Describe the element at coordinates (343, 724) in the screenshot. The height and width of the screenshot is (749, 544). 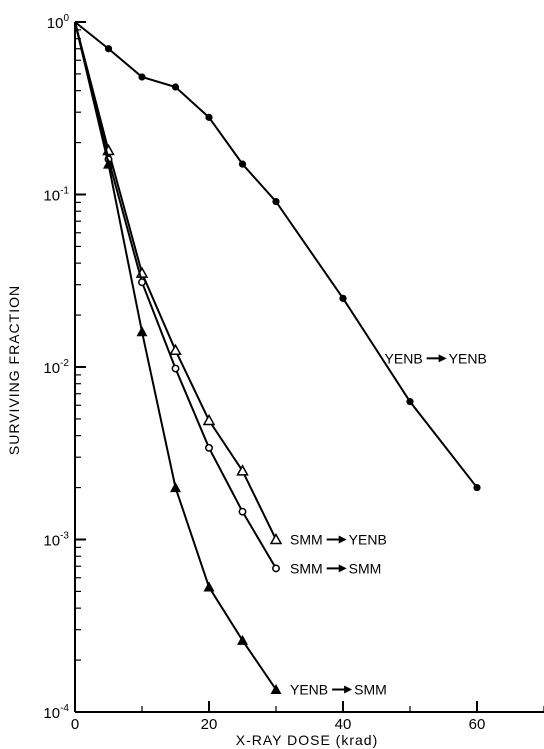
I see `x-tick-label: 40` at that location.